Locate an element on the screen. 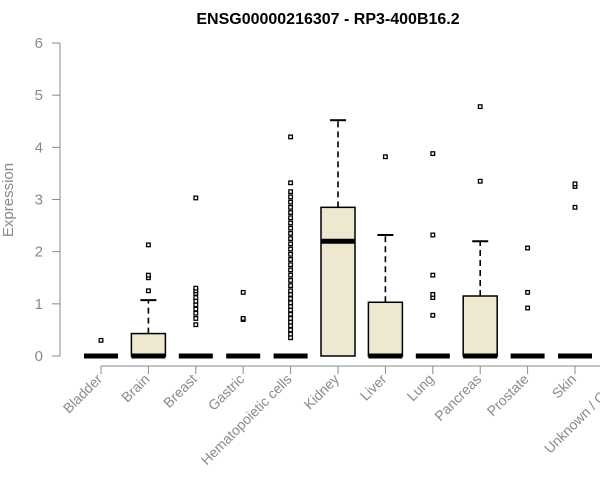  box-skin is located at coordinates (575, 270).